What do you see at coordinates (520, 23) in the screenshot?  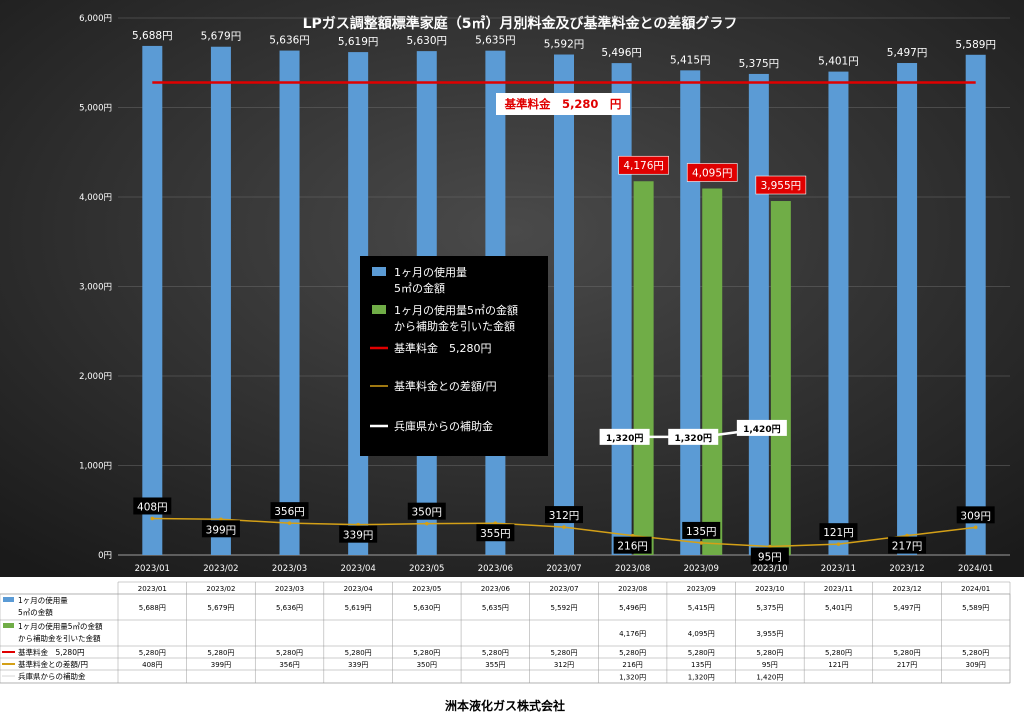 I see `chart-title: LPガス調整額標準家庭（5㎥）月別料金及び基準料金との差額グラフ` at bounding box center [520, 23].